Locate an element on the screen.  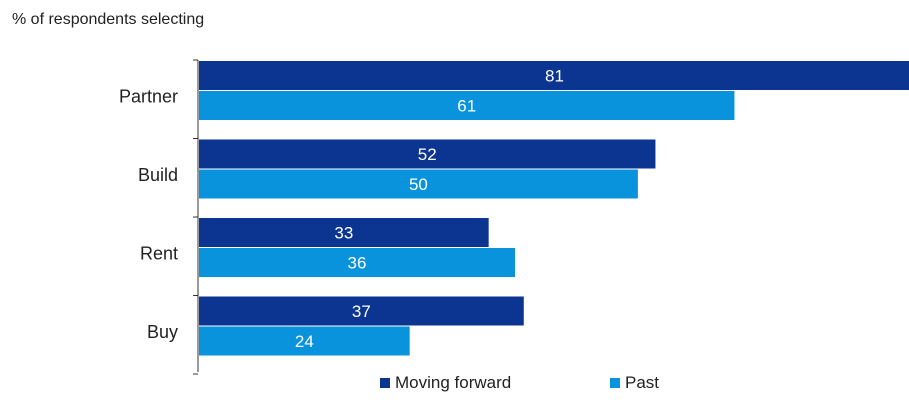
data-label: 24 is located at coordinates (304, 341).